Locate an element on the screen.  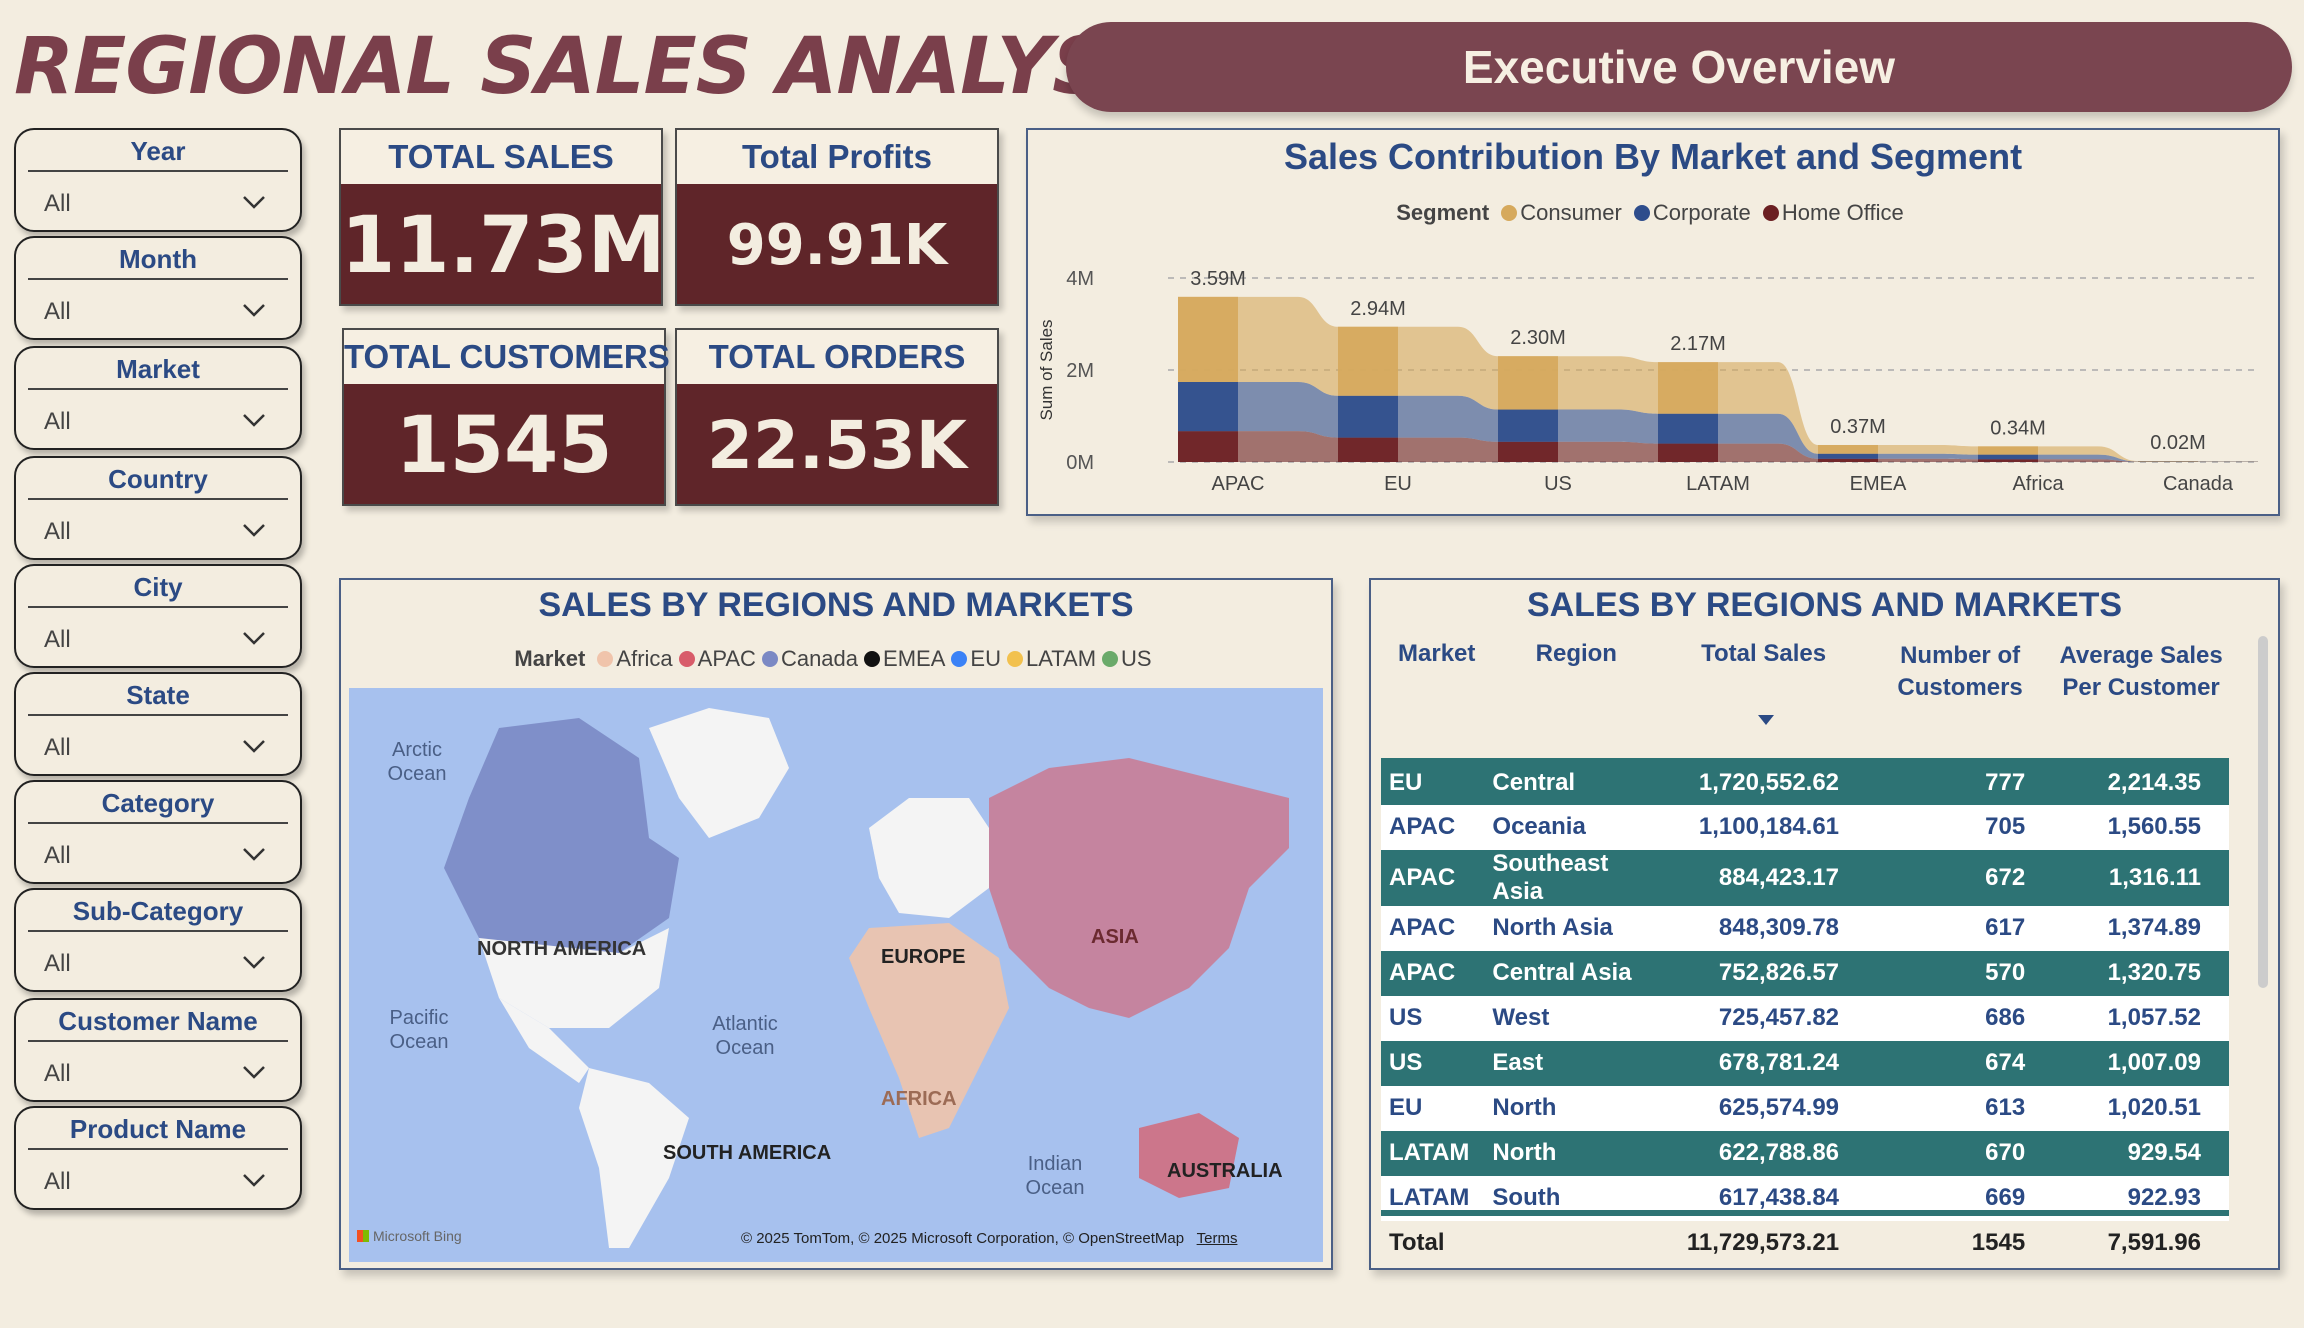
y-axis-label: Sum of Sales is located at coordinates (1046, 369).